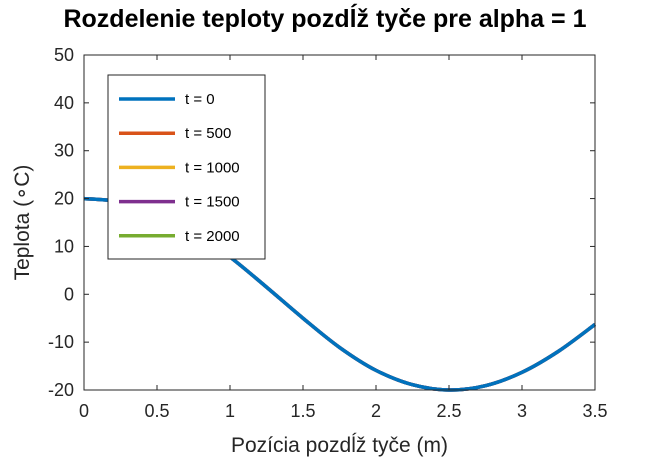  What do you see at coordinates (376, 411) in the screenshot?
I see `x-tick-label: 2` at bounding box center [376, 411].